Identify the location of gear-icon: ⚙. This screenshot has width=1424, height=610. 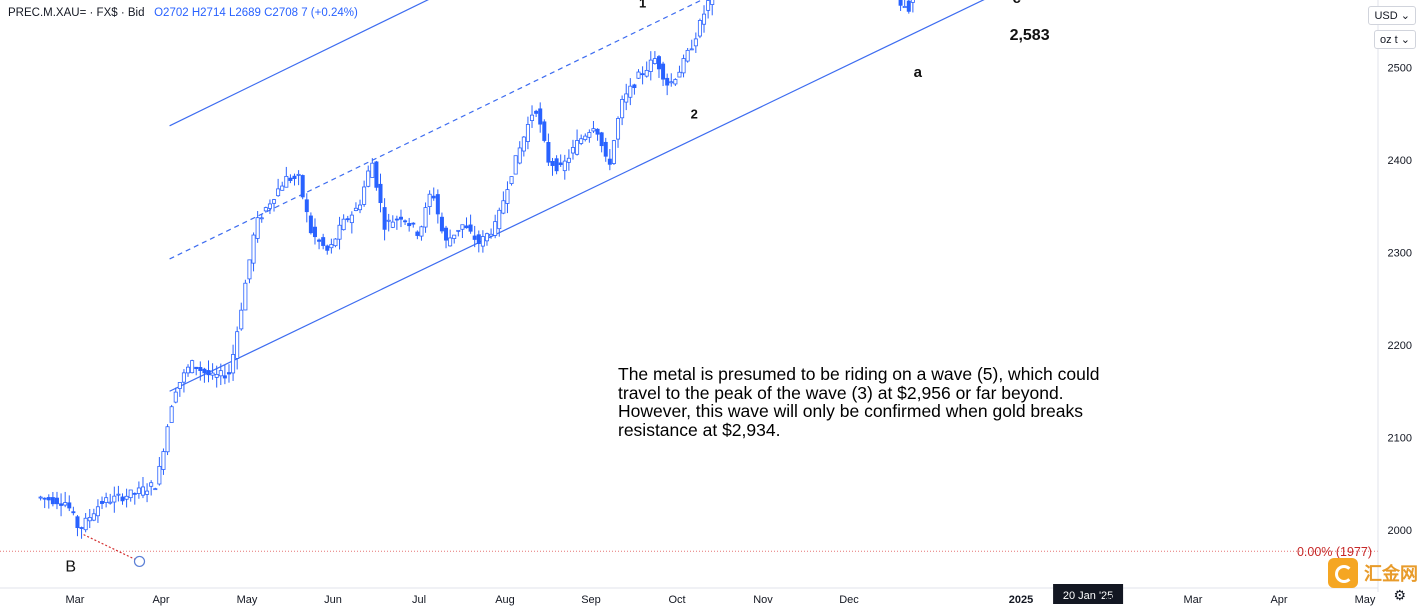
(1399, 595).